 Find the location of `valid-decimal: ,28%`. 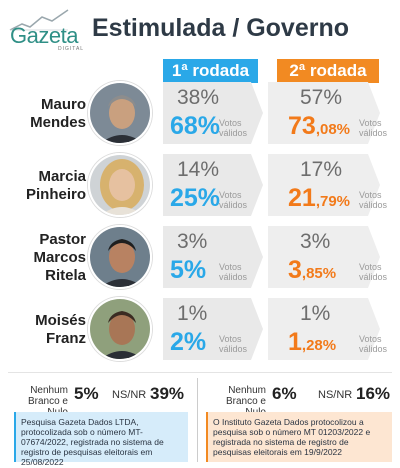

valid-decimal: ,28% is located at coordinates (319, 345).